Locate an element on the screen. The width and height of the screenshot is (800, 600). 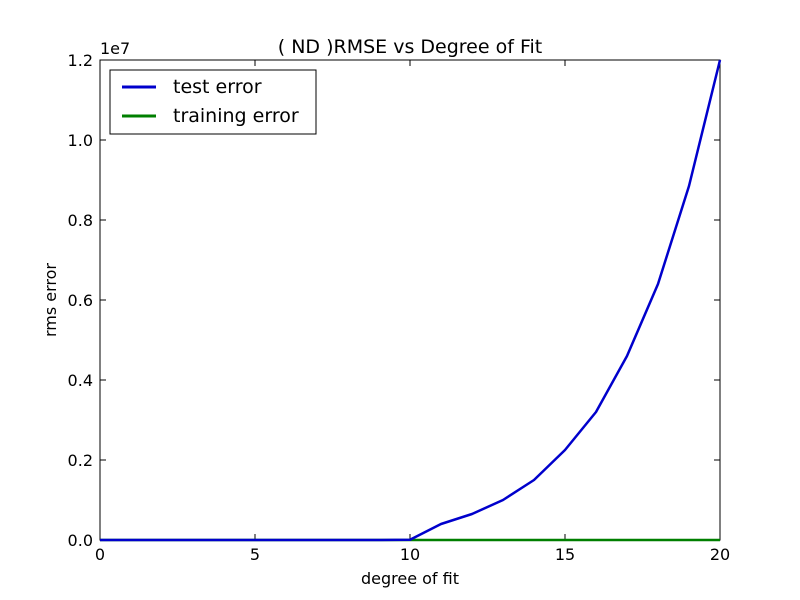
chart-title: ( ND )RMSE vs Degree of Fit is located at coordinates (410, 47).